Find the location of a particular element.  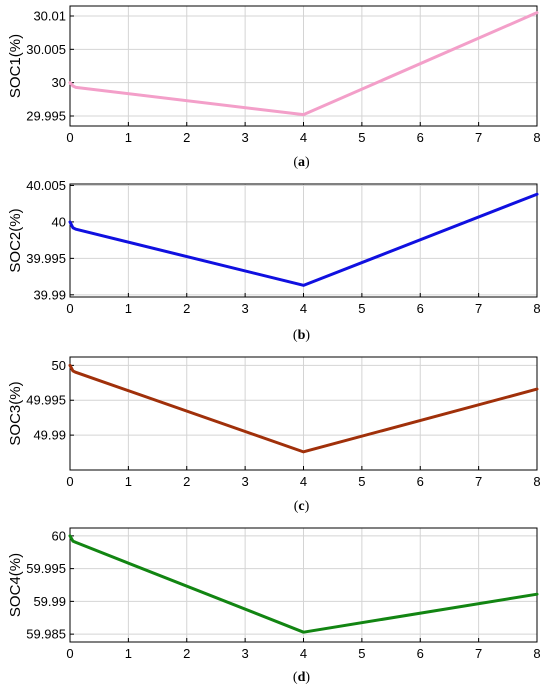

y-tick-label: 59.99 is located at coordinates (49, 601).